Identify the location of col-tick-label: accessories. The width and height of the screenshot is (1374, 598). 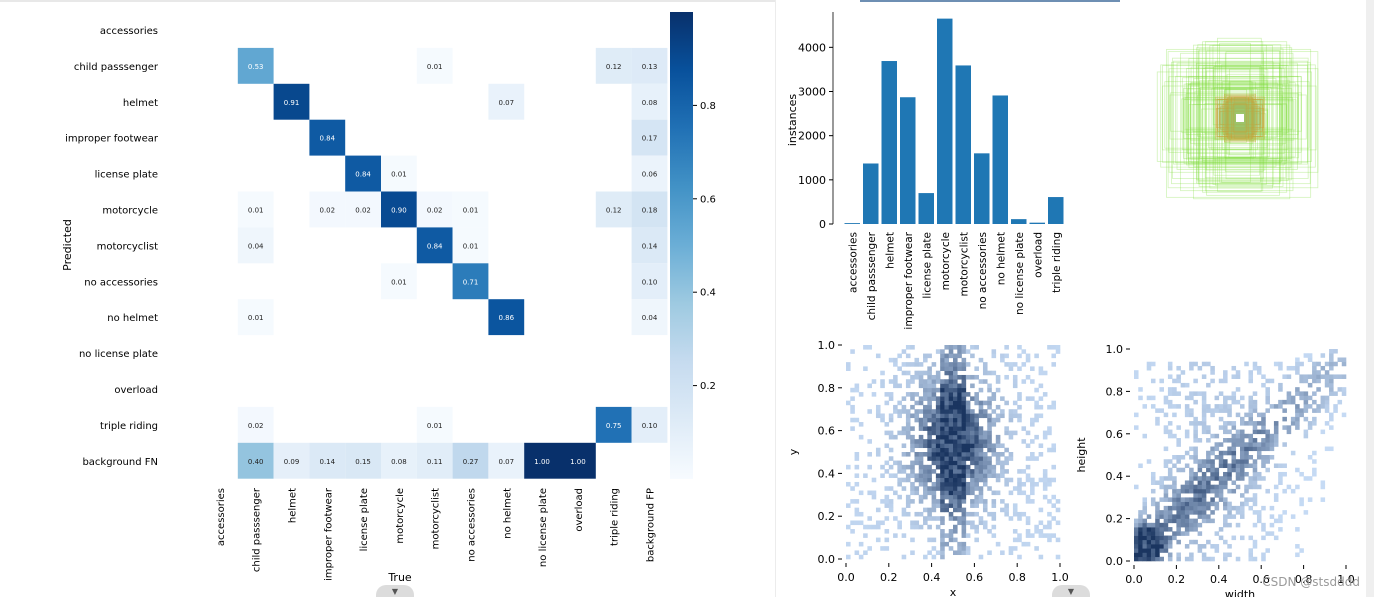
(221, 517).